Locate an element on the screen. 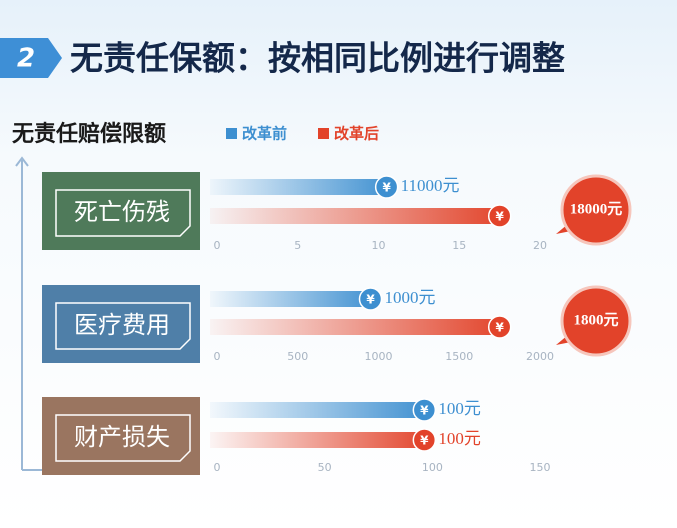 This screenshot has width=677, height=528. x-tick-label: 1000 is located at coordinates (379, 356).